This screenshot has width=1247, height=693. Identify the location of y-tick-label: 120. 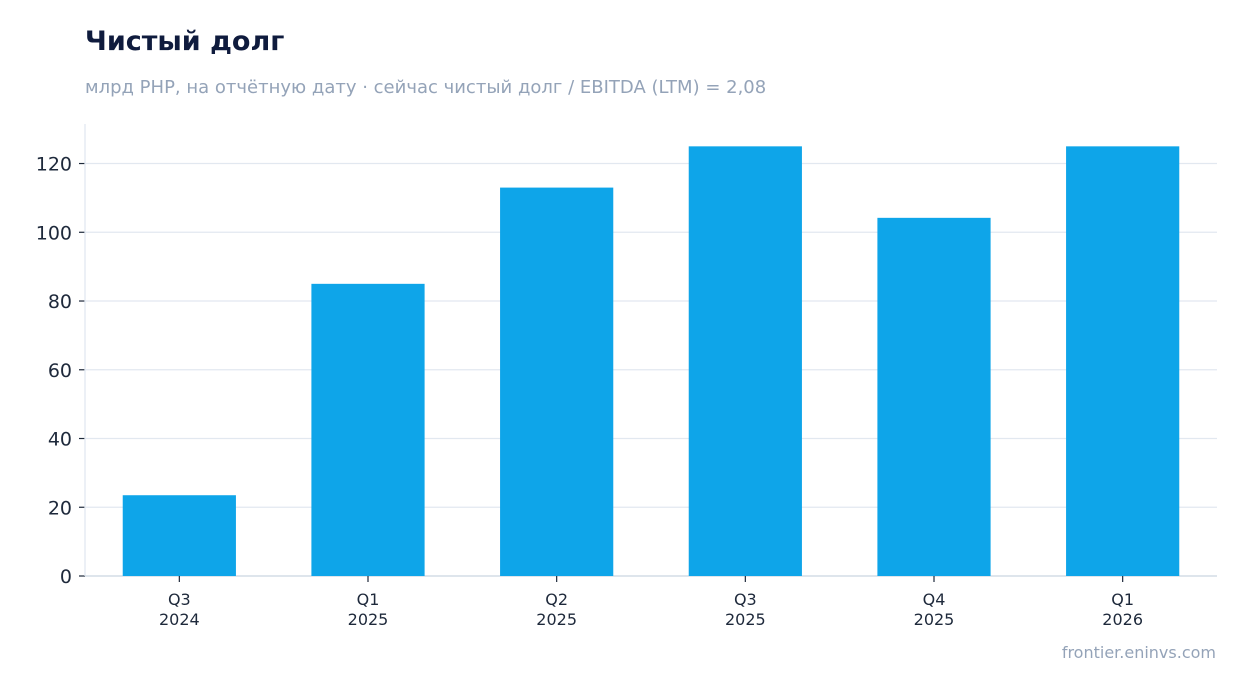
(54, 165).